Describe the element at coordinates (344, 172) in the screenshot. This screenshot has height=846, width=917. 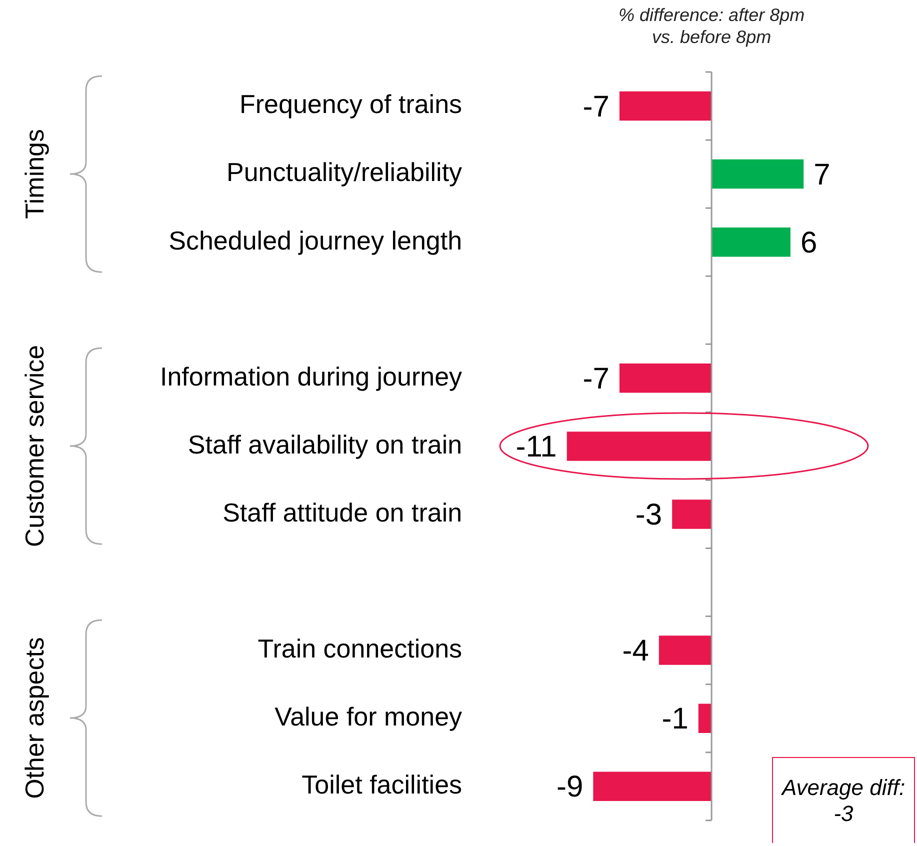
I see `y-tick-label: Punctuality/reliability` at that location.